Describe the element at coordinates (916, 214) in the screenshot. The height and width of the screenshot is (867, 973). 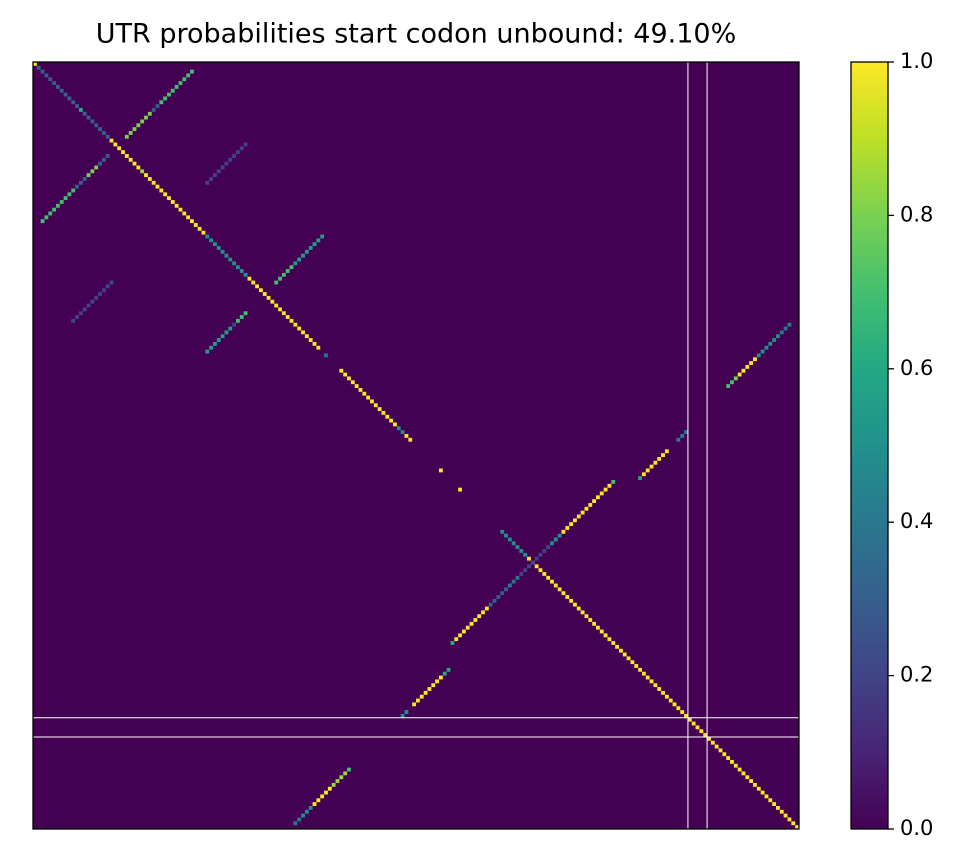
I see `colorbar-tick-label: 0.8` at that location.